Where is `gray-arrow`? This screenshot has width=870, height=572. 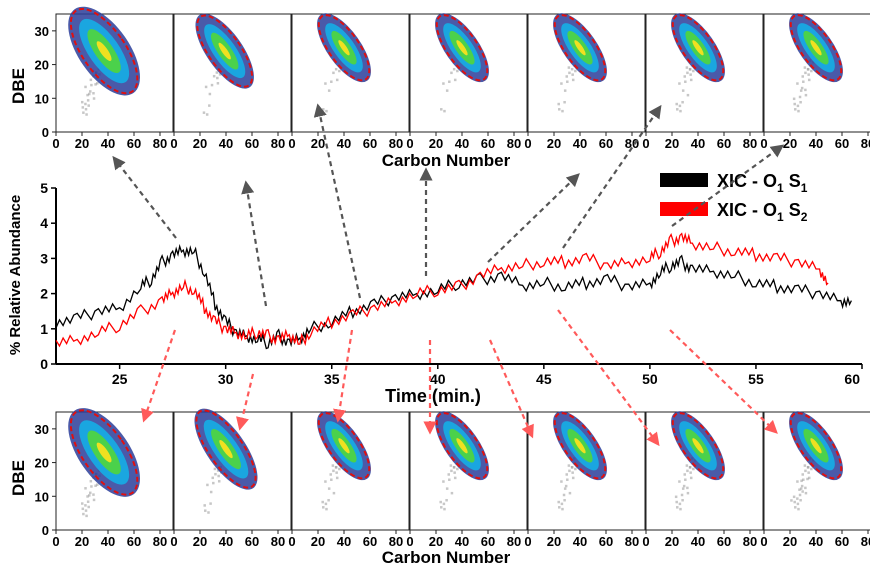
gray-arrow is located at coordinates (728, 185).